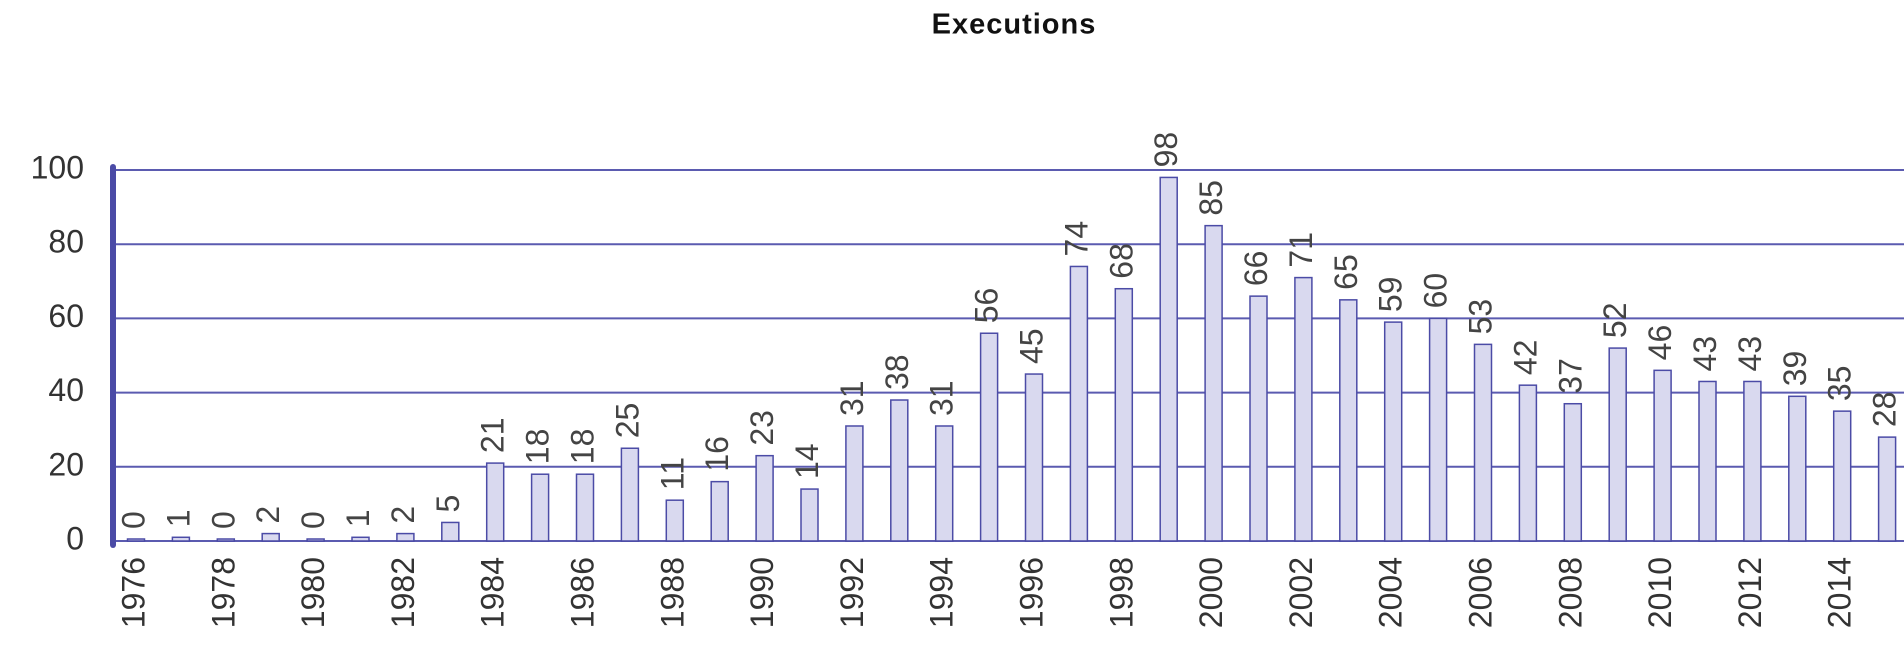 The width and height of the screenshot is (1904, 671). What do you see at coordinates (66, 464) in the screenshot?
I see `y-tick-label: 20` at bounding box center [66, 464].